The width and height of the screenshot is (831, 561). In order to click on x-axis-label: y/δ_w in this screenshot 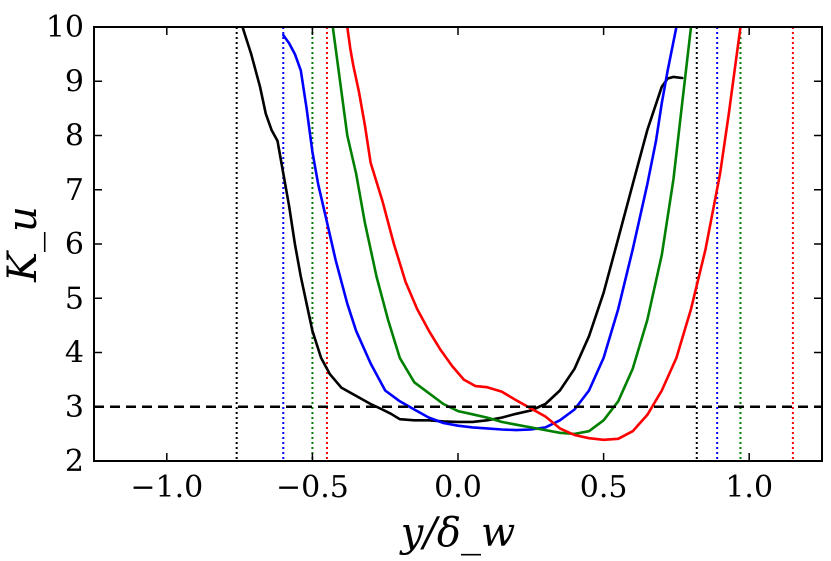, I will do `click(457, 533)`.